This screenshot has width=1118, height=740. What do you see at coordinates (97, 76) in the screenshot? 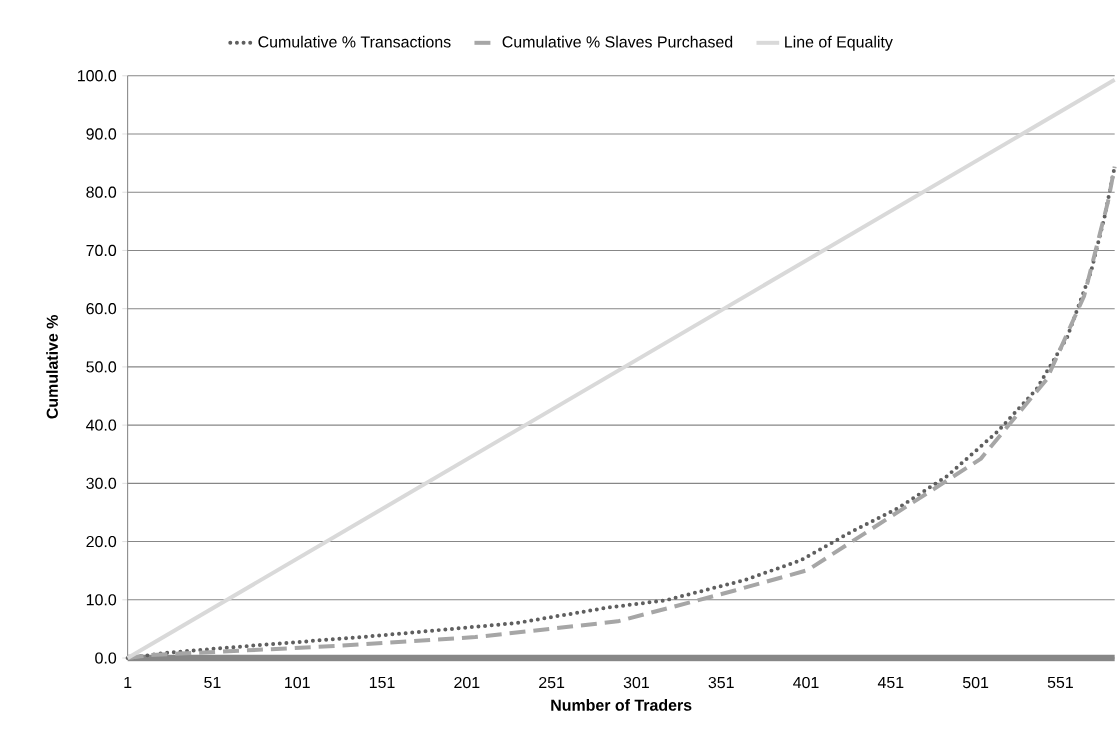
I see `y-tick-label: 100.0` at bounding box center [97, 76].